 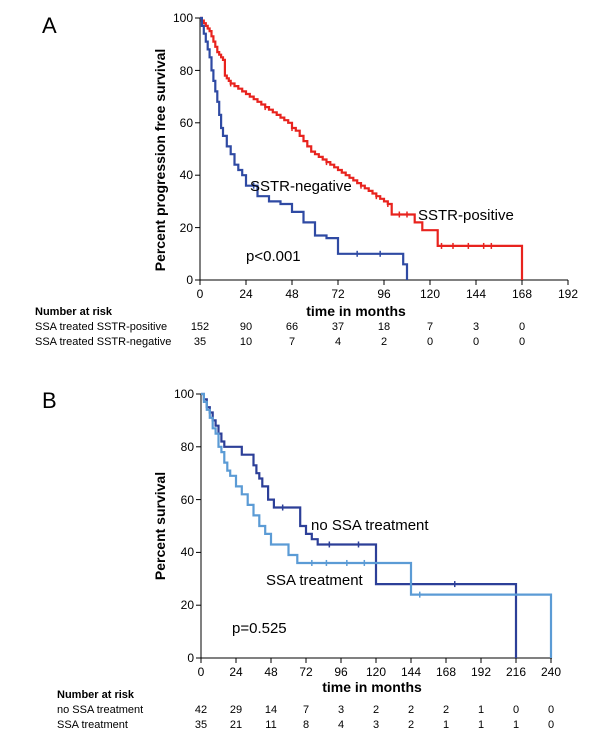 What do you see at coordinates (188, 552) in the screenshot?
I see `panel-b-y-tick-label: 40` at bounding box center [188, 552].